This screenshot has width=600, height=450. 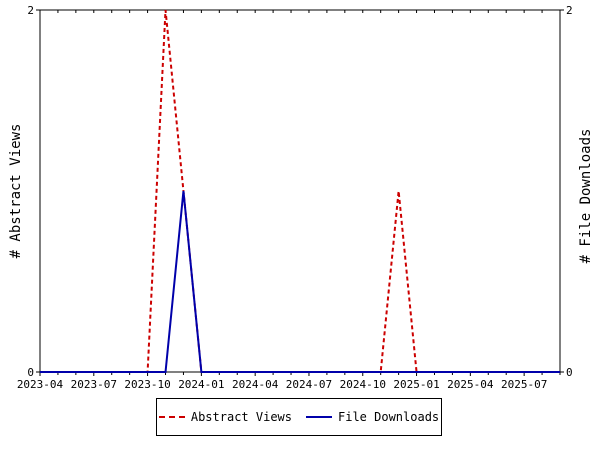 What do you see at coordinates (255, 384) in the screenshot?
I see `x-tick-label: 2024-04` at bounding box center [255, 384].